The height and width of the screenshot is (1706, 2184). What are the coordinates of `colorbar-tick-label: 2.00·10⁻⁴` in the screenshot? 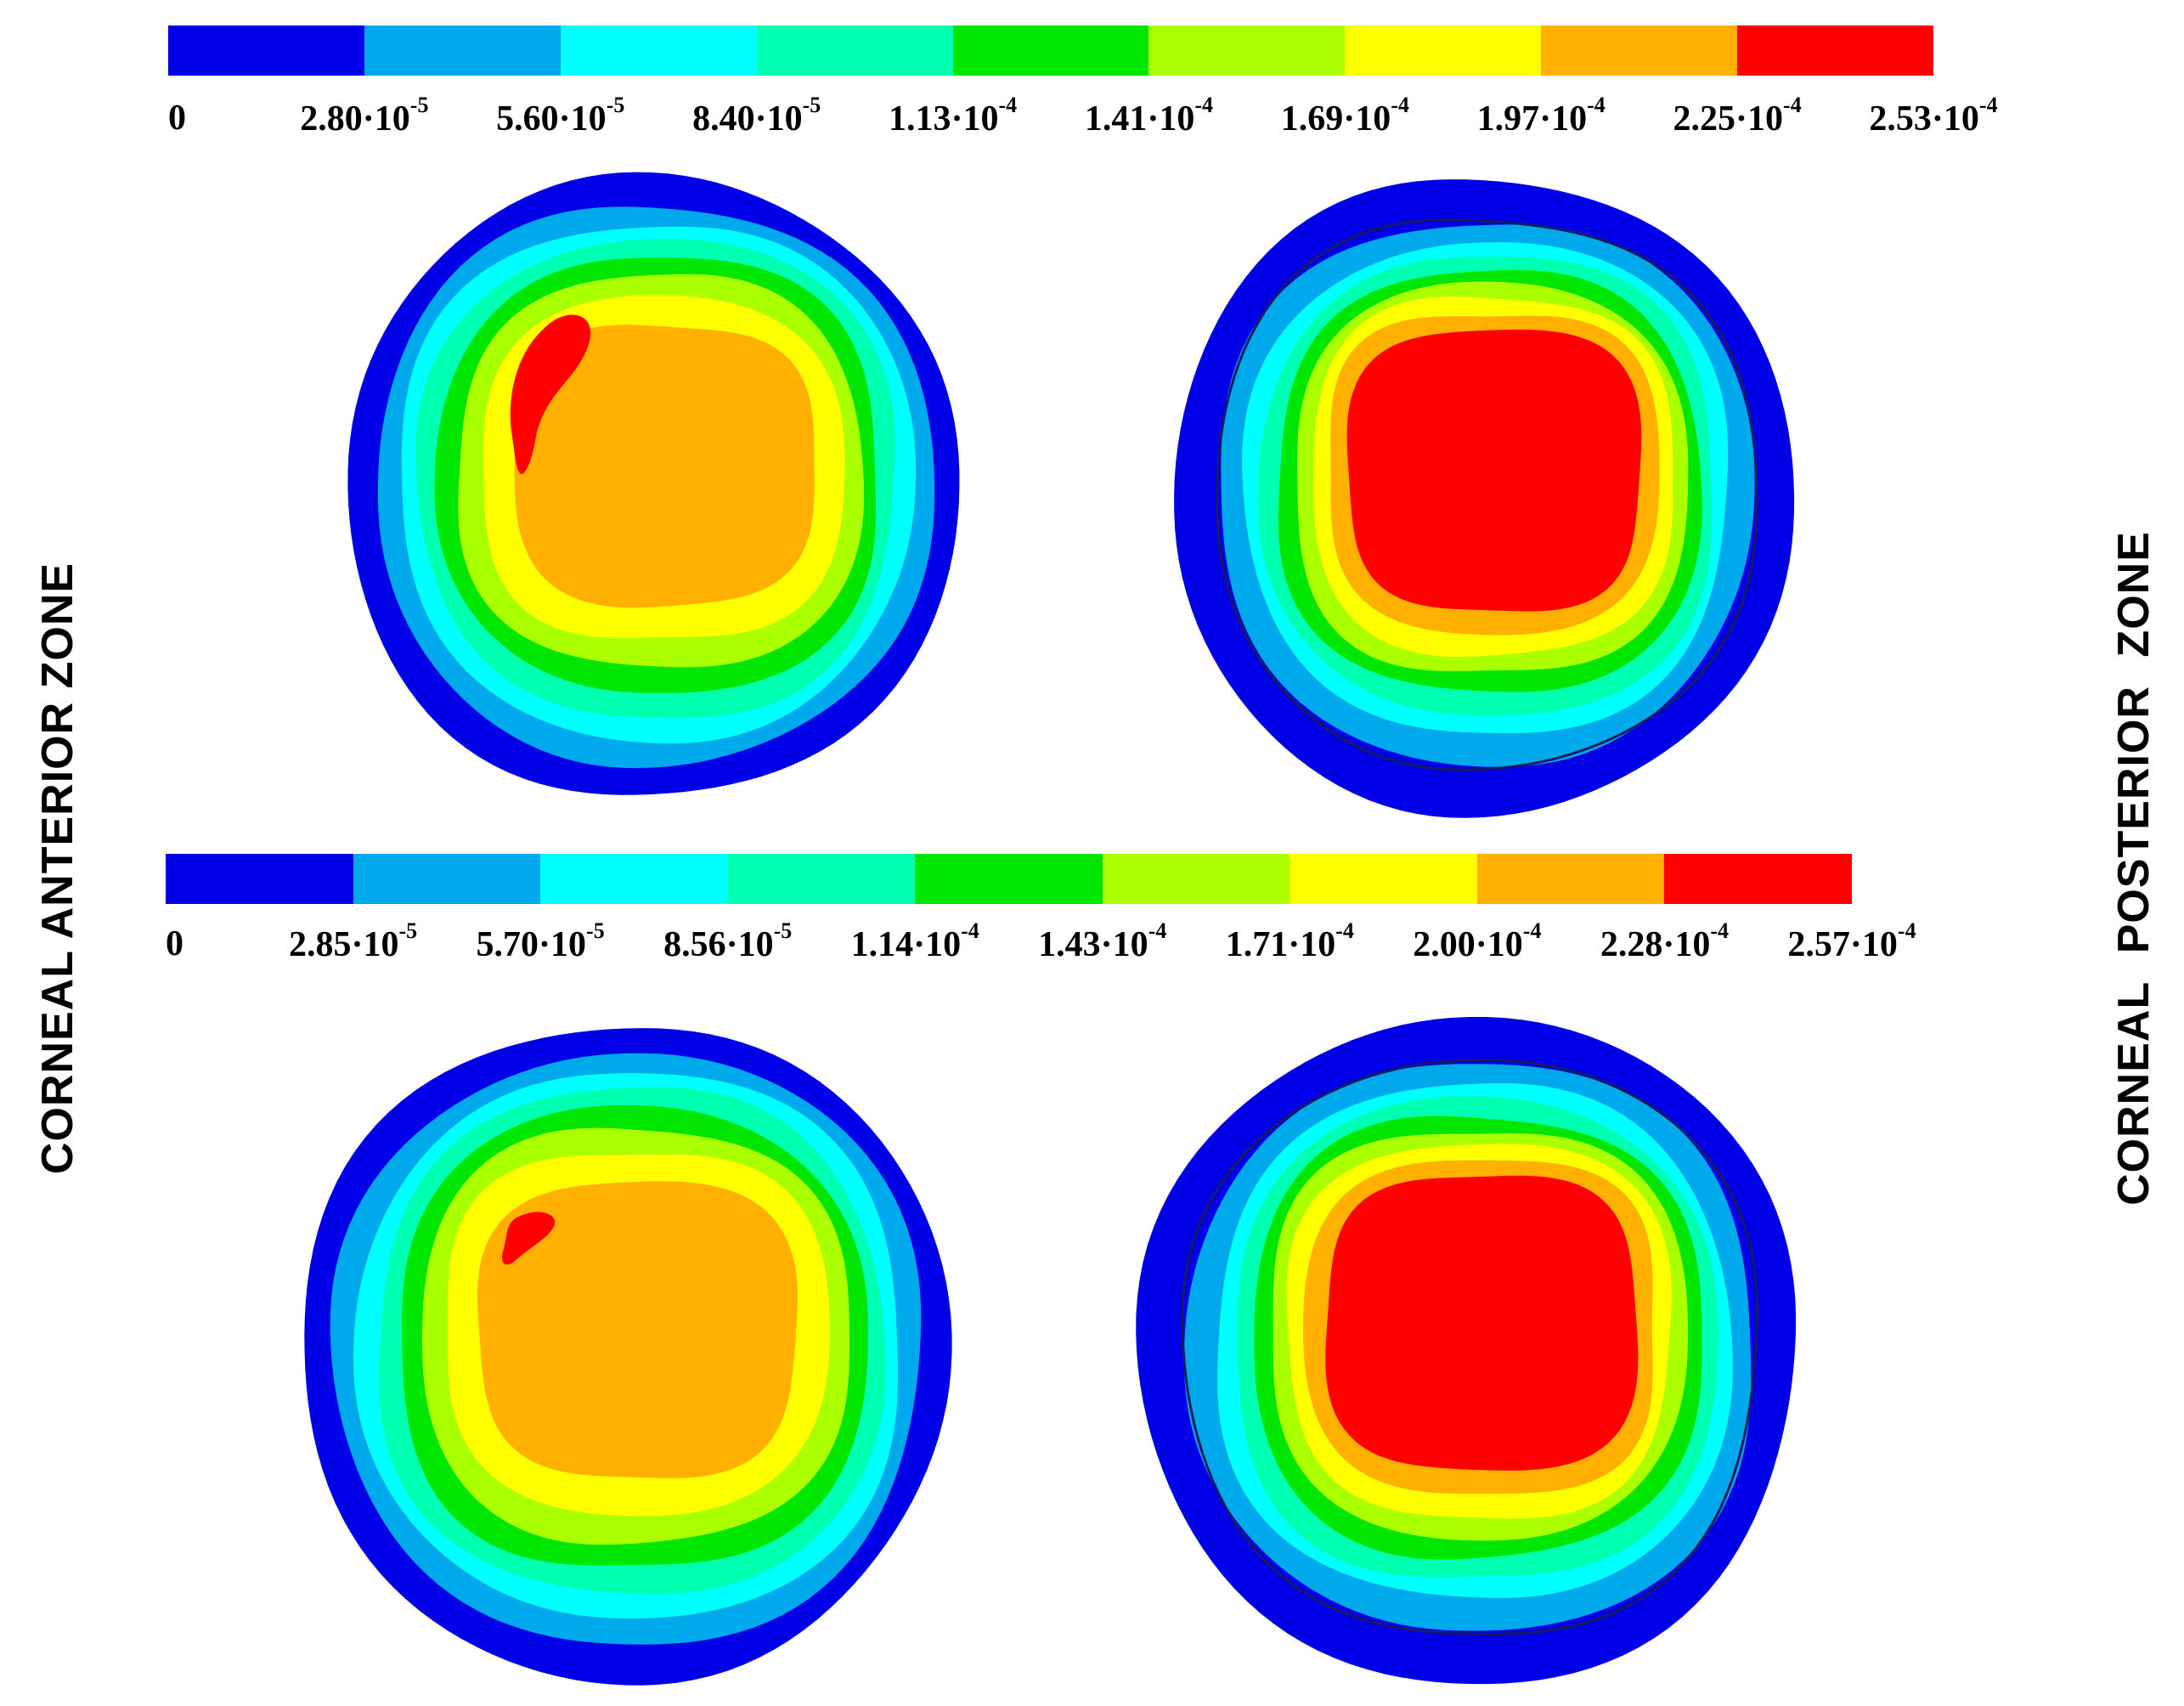 It's located at (1478, 941).